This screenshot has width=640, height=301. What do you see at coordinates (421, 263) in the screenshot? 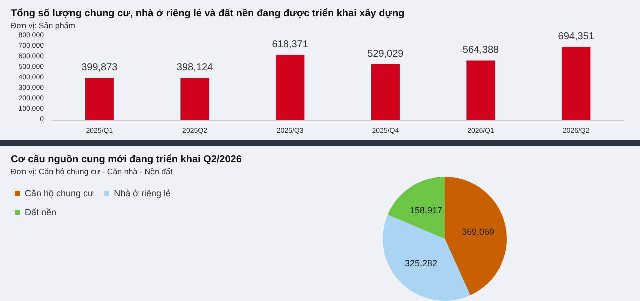
I see `data-label: 325,282` at bounding box center [421, 263].